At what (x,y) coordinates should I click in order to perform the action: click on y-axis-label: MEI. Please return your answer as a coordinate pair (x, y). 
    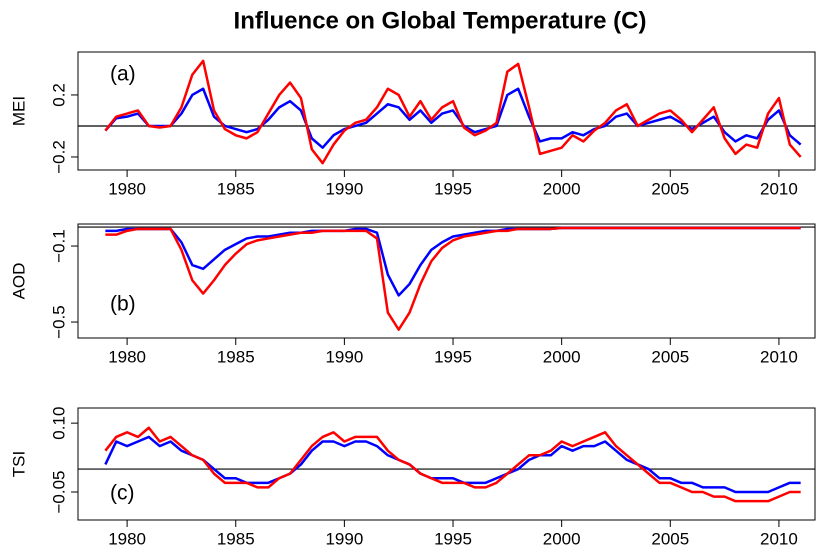
    Looking at the image, I should click on (18, 111).